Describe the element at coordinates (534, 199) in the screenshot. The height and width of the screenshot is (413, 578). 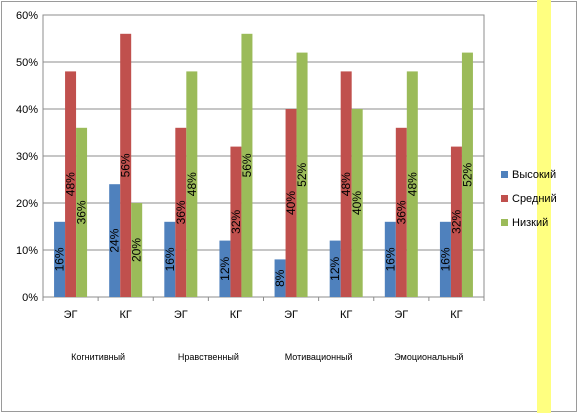
I see `legend-label: Средний` at that location.